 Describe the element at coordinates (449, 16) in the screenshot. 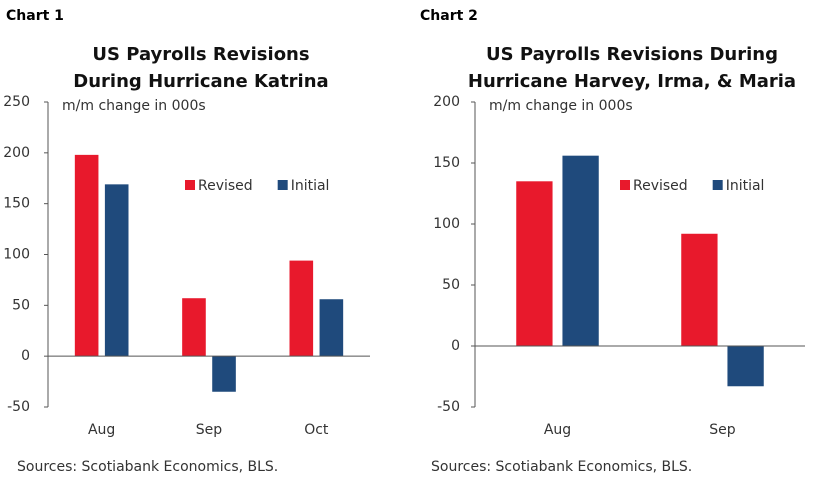

I see `chart-label: Chart 2` at that location.